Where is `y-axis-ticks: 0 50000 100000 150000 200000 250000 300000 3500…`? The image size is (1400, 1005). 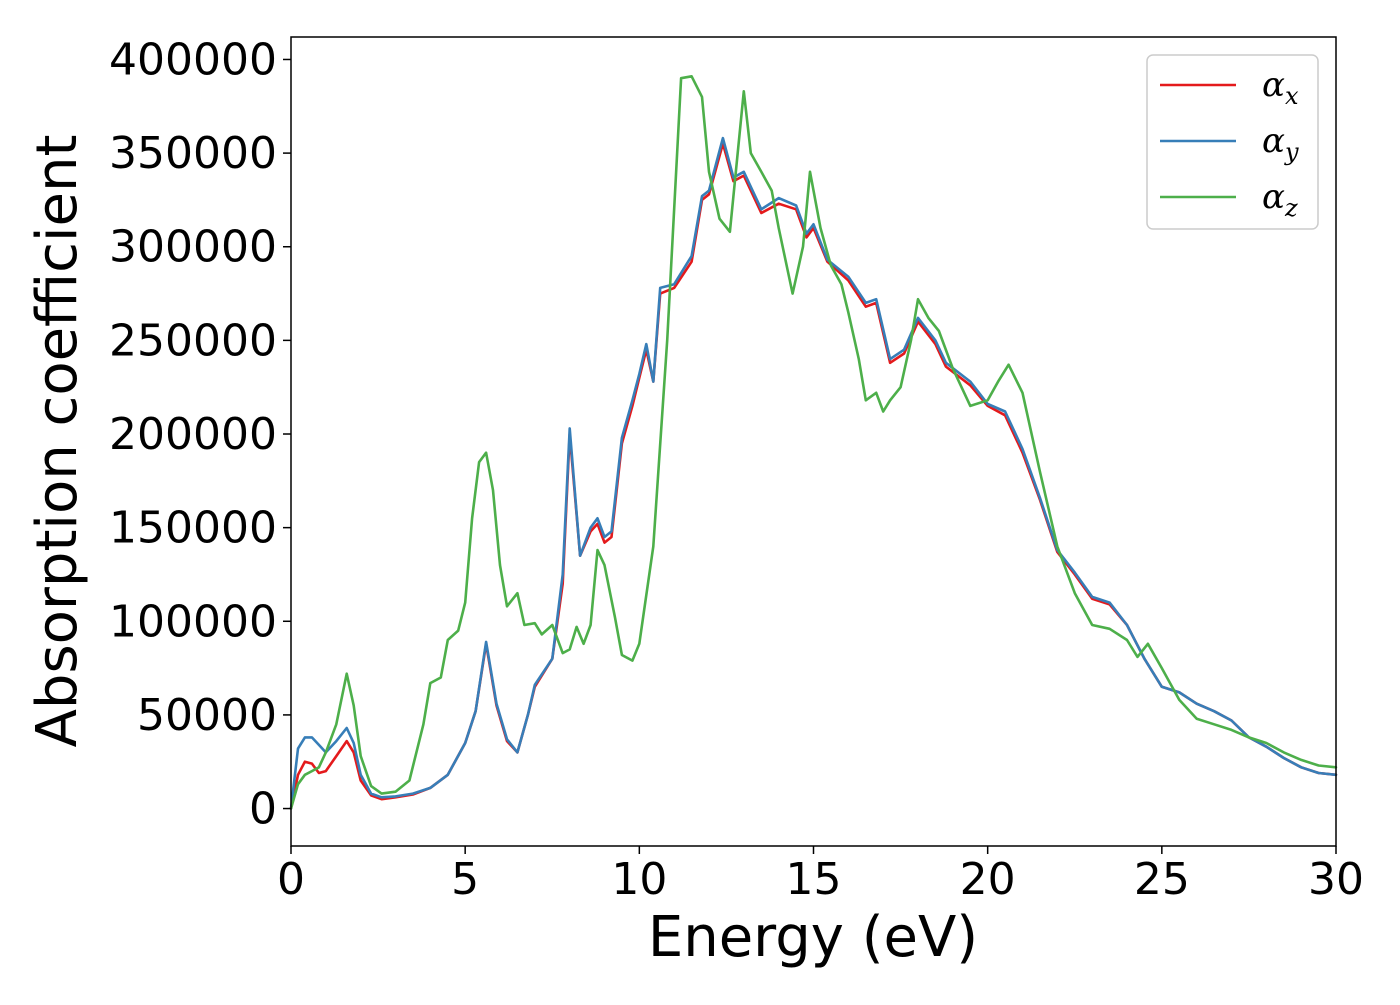
y-axis-ticks: 0 50000 100000 150000 200000 250000 300000 3500… is located at coordinates (200, 434).